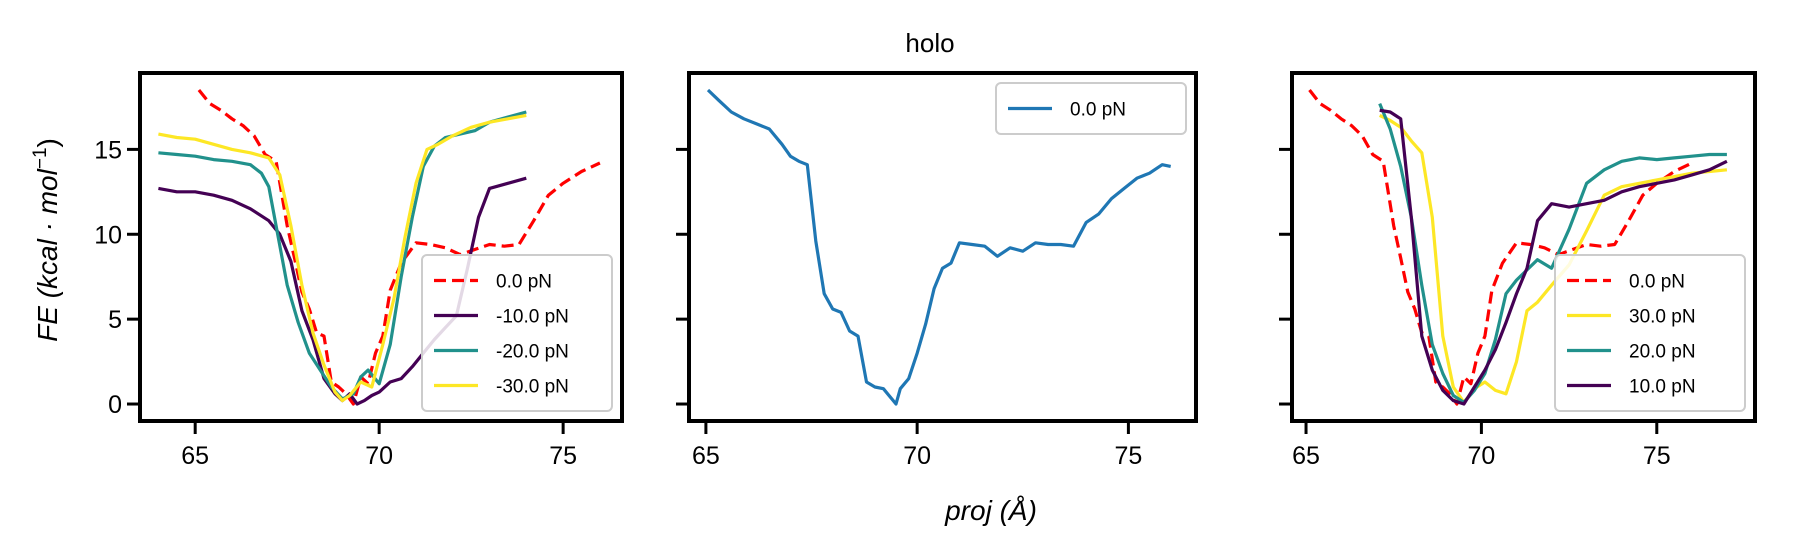 The image size is (1798, 560). What do you see at coordinates (108, 235) in the screenshot?
I see `y-tick-label: 10` at bounding box center [108, 235].